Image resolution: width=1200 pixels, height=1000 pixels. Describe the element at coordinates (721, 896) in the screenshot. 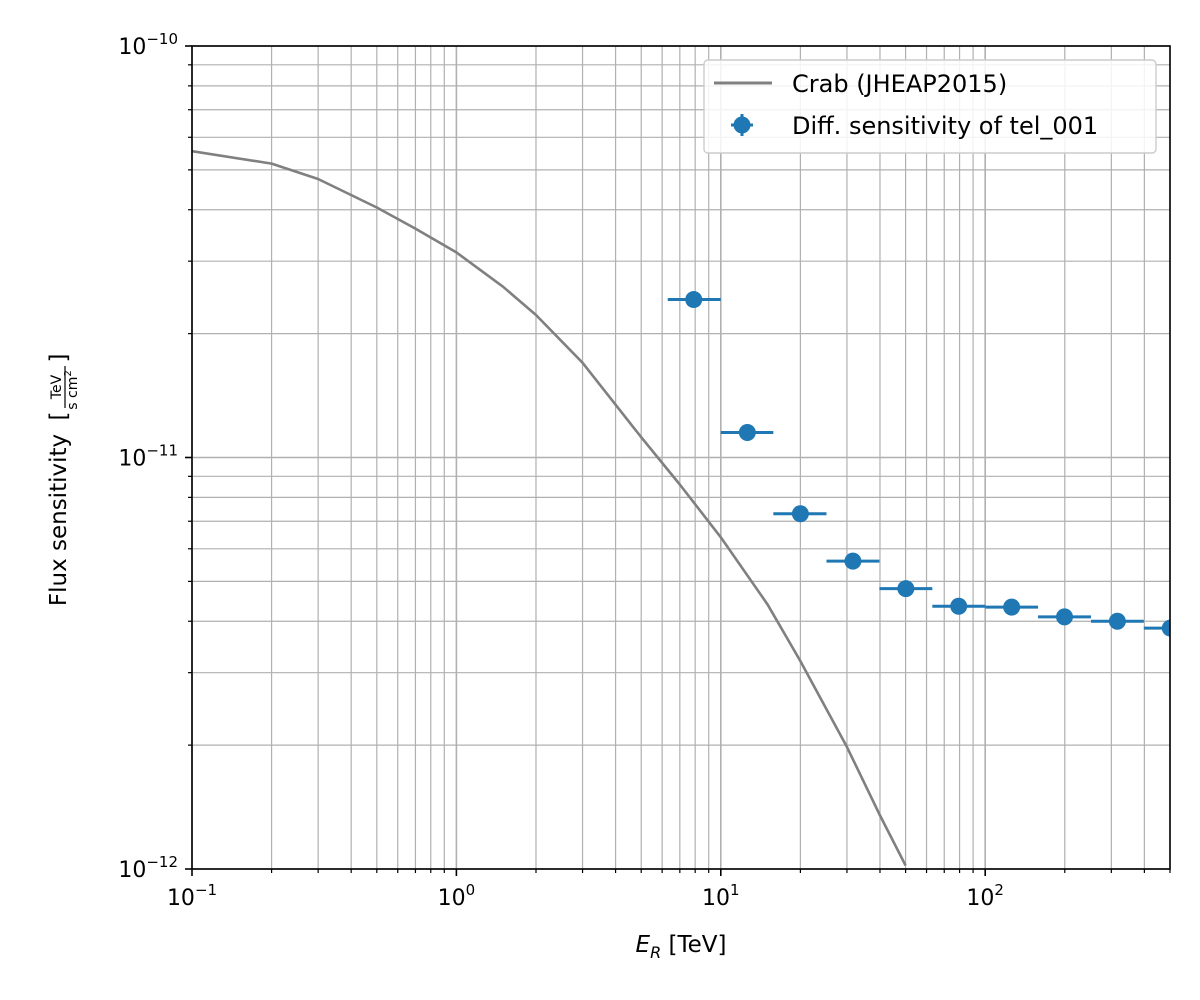

I see `x-tick-label: 10¹` at that location.